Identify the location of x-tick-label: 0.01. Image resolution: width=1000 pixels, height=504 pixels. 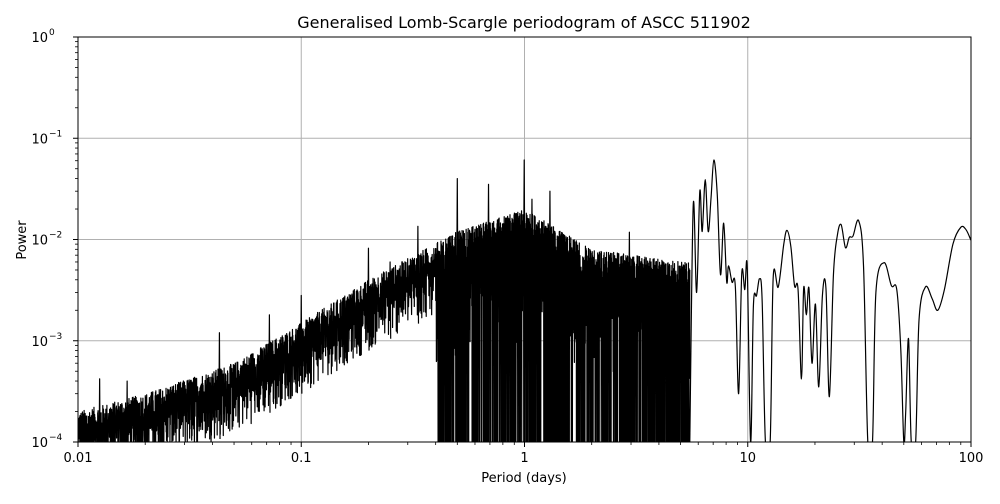
(78, 458).